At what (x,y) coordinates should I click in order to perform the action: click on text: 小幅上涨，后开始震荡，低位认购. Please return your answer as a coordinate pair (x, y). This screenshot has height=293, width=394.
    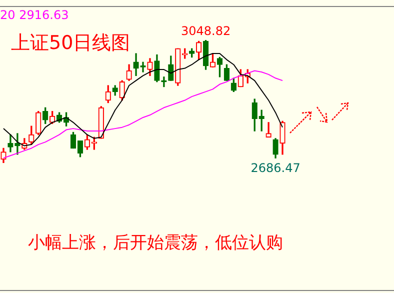
    Looking at the image, I should click on (155, 243).